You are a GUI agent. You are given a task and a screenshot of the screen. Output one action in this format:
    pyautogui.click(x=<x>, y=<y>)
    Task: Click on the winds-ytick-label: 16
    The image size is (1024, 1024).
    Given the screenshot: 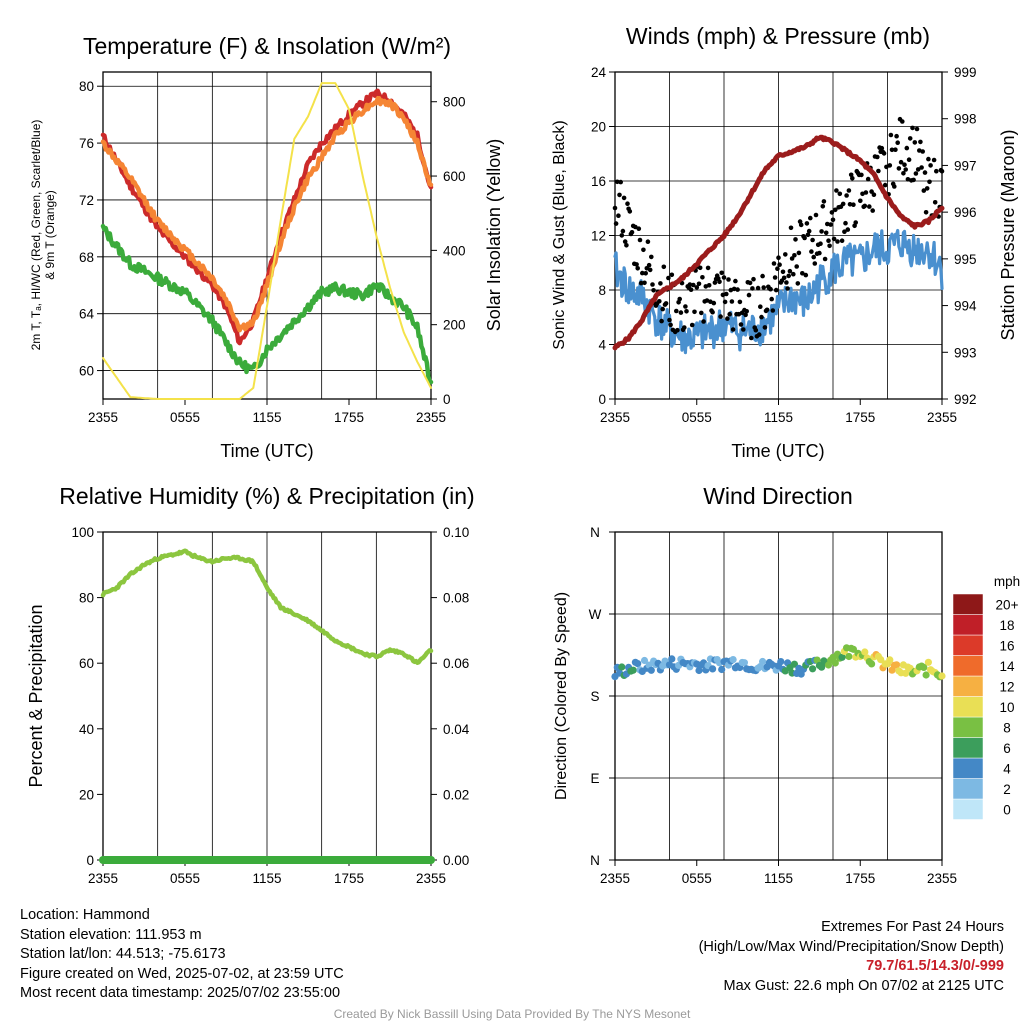 What is the action you would take?
    pyautogui.click(x=598, y=181)
    